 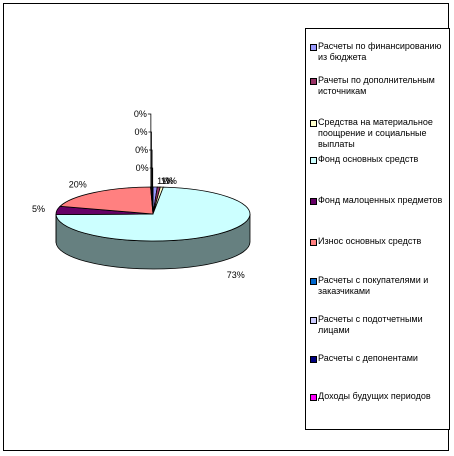 I want to click on data-label-2: 0%, so click(x=170, y=181).